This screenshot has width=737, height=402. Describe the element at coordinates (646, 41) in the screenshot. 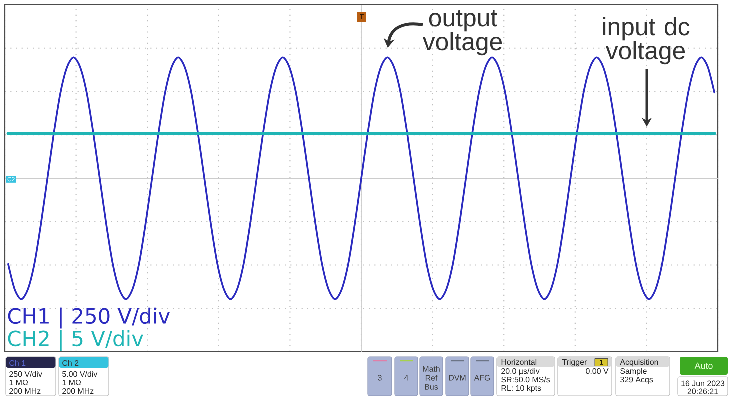

I see `annotation: input dc voltage` at that location.